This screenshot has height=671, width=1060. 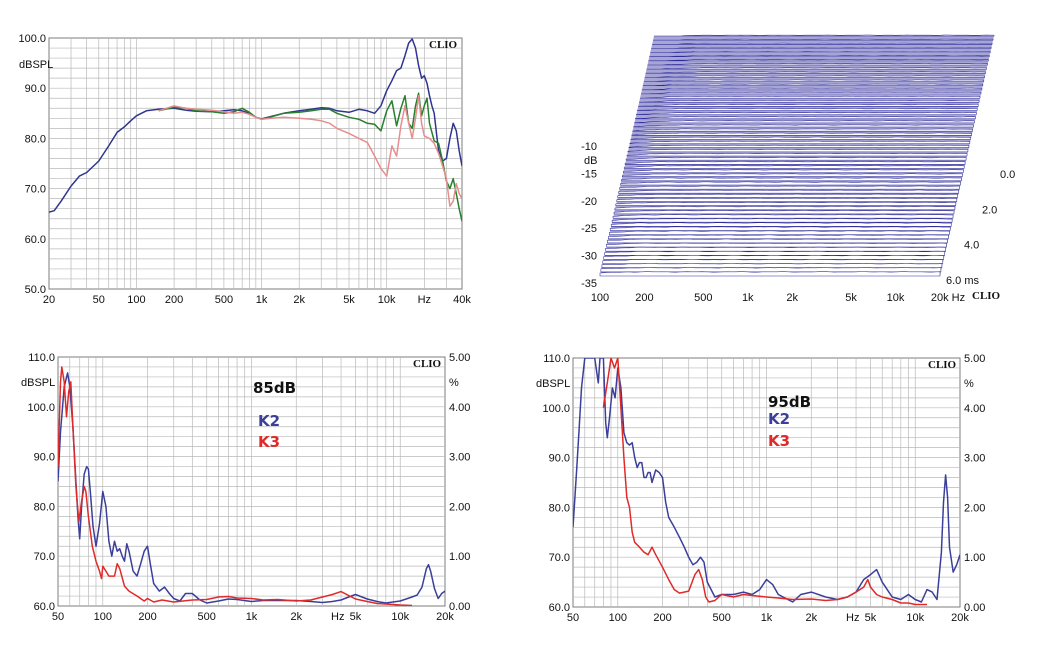 What do you see at coordinates (235, 486) in the screenshot?
I see `series-line-k3` at bounding box center [235, 486].